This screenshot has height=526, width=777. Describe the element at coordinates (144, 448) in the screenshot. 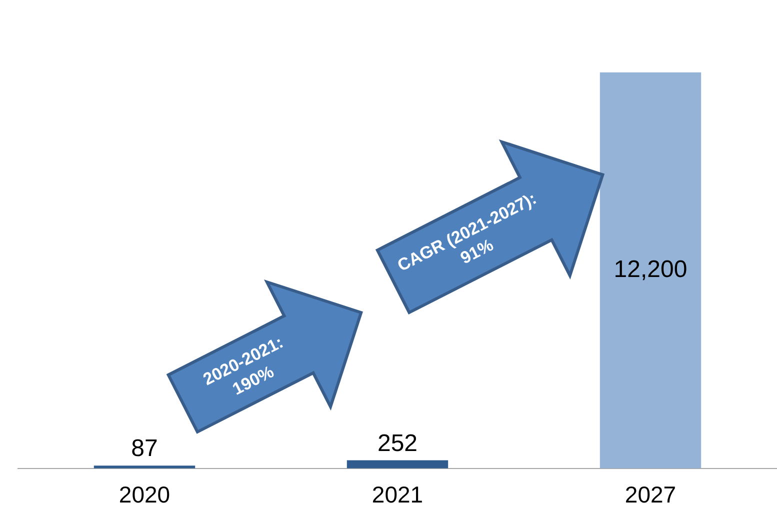

I see `data-label: 87` at that location.